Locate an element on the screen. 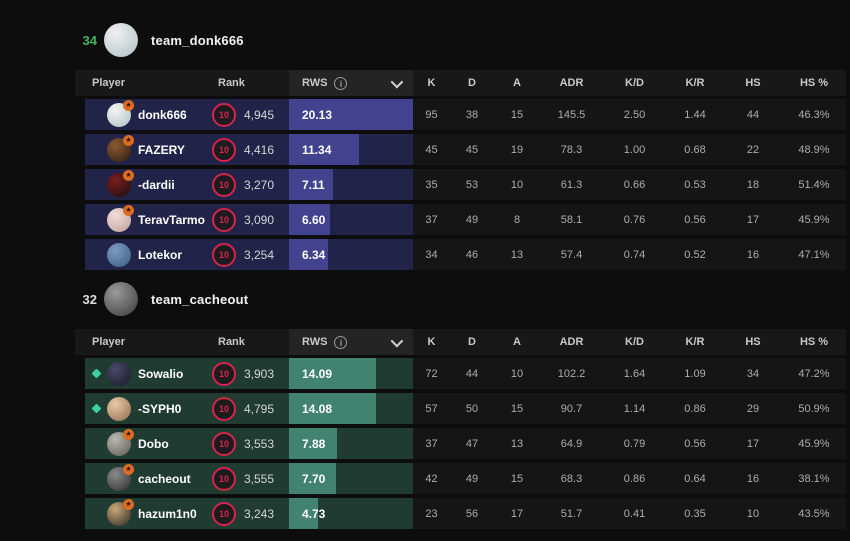 The width and height of the screenshot is (850, 541). stat-k-r: 1.09 is located at coordinates (695, 373).